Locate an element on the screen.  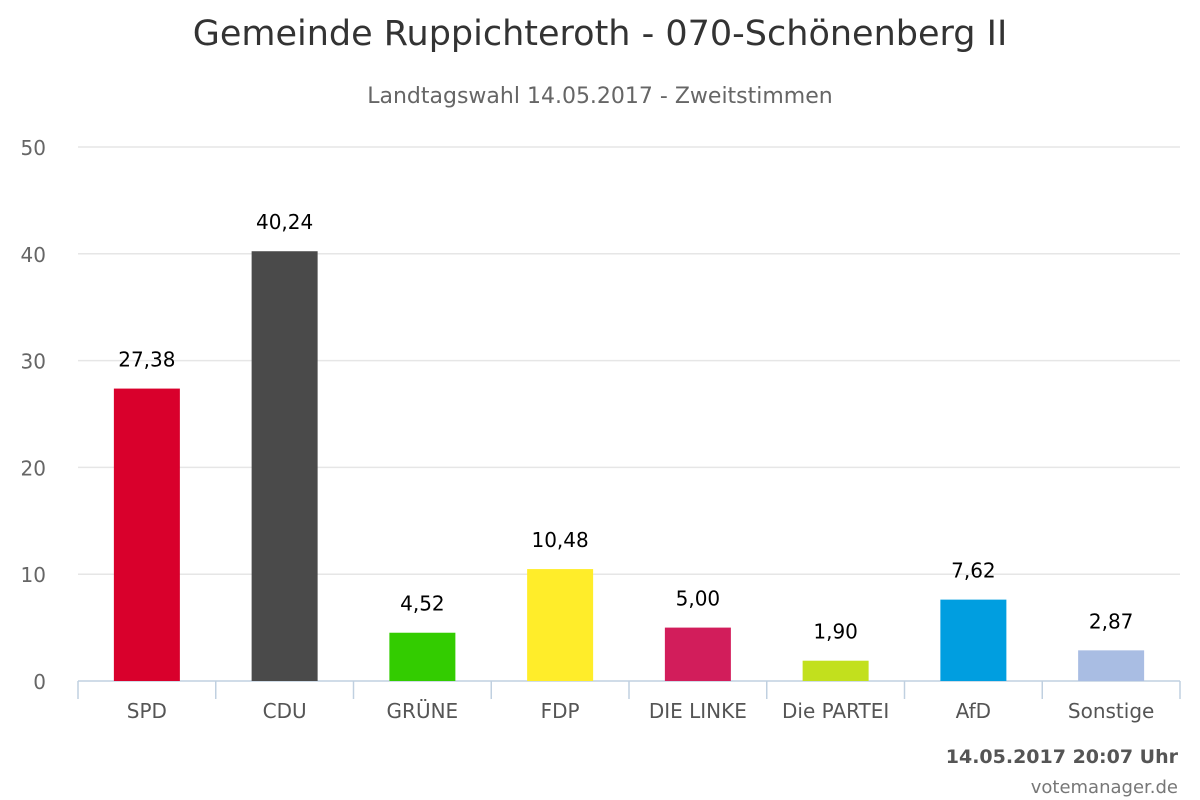
data-label: 10,48 is located at coordinates (559, 540).